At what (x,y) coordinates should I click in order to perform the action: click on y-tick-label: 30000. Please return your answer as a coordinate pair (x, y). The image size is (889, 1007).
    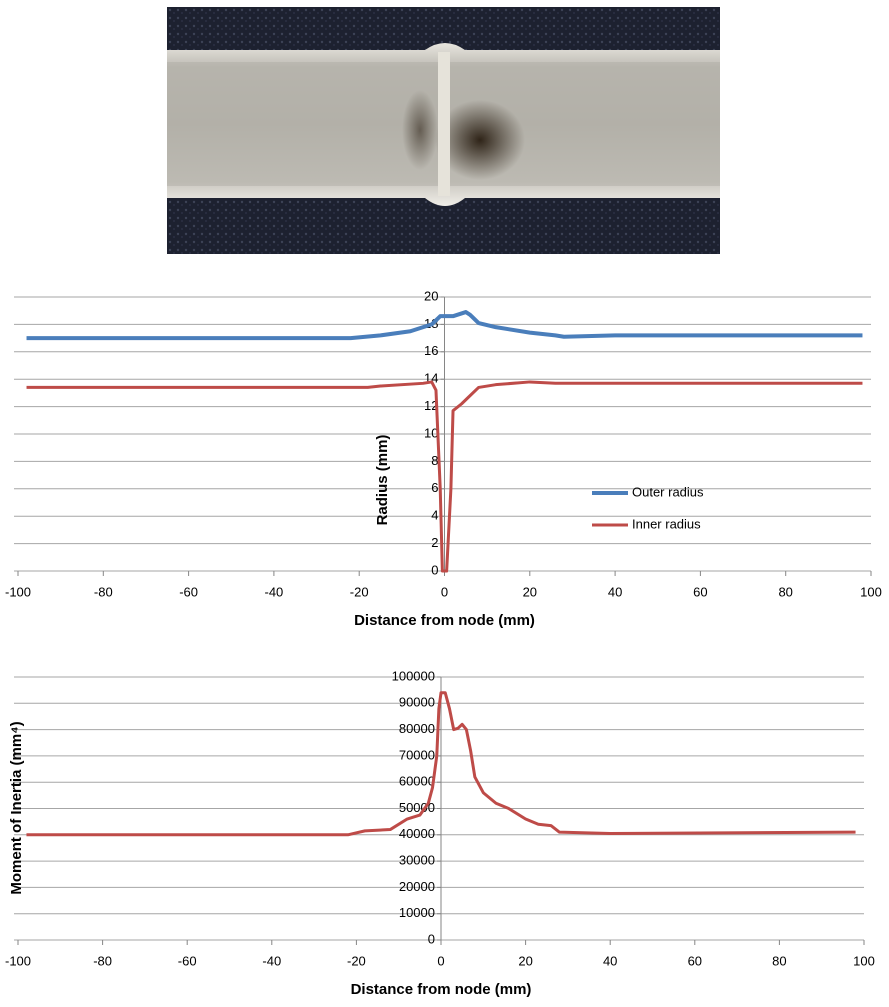
    Looking at the image, I should click on (417, 860).